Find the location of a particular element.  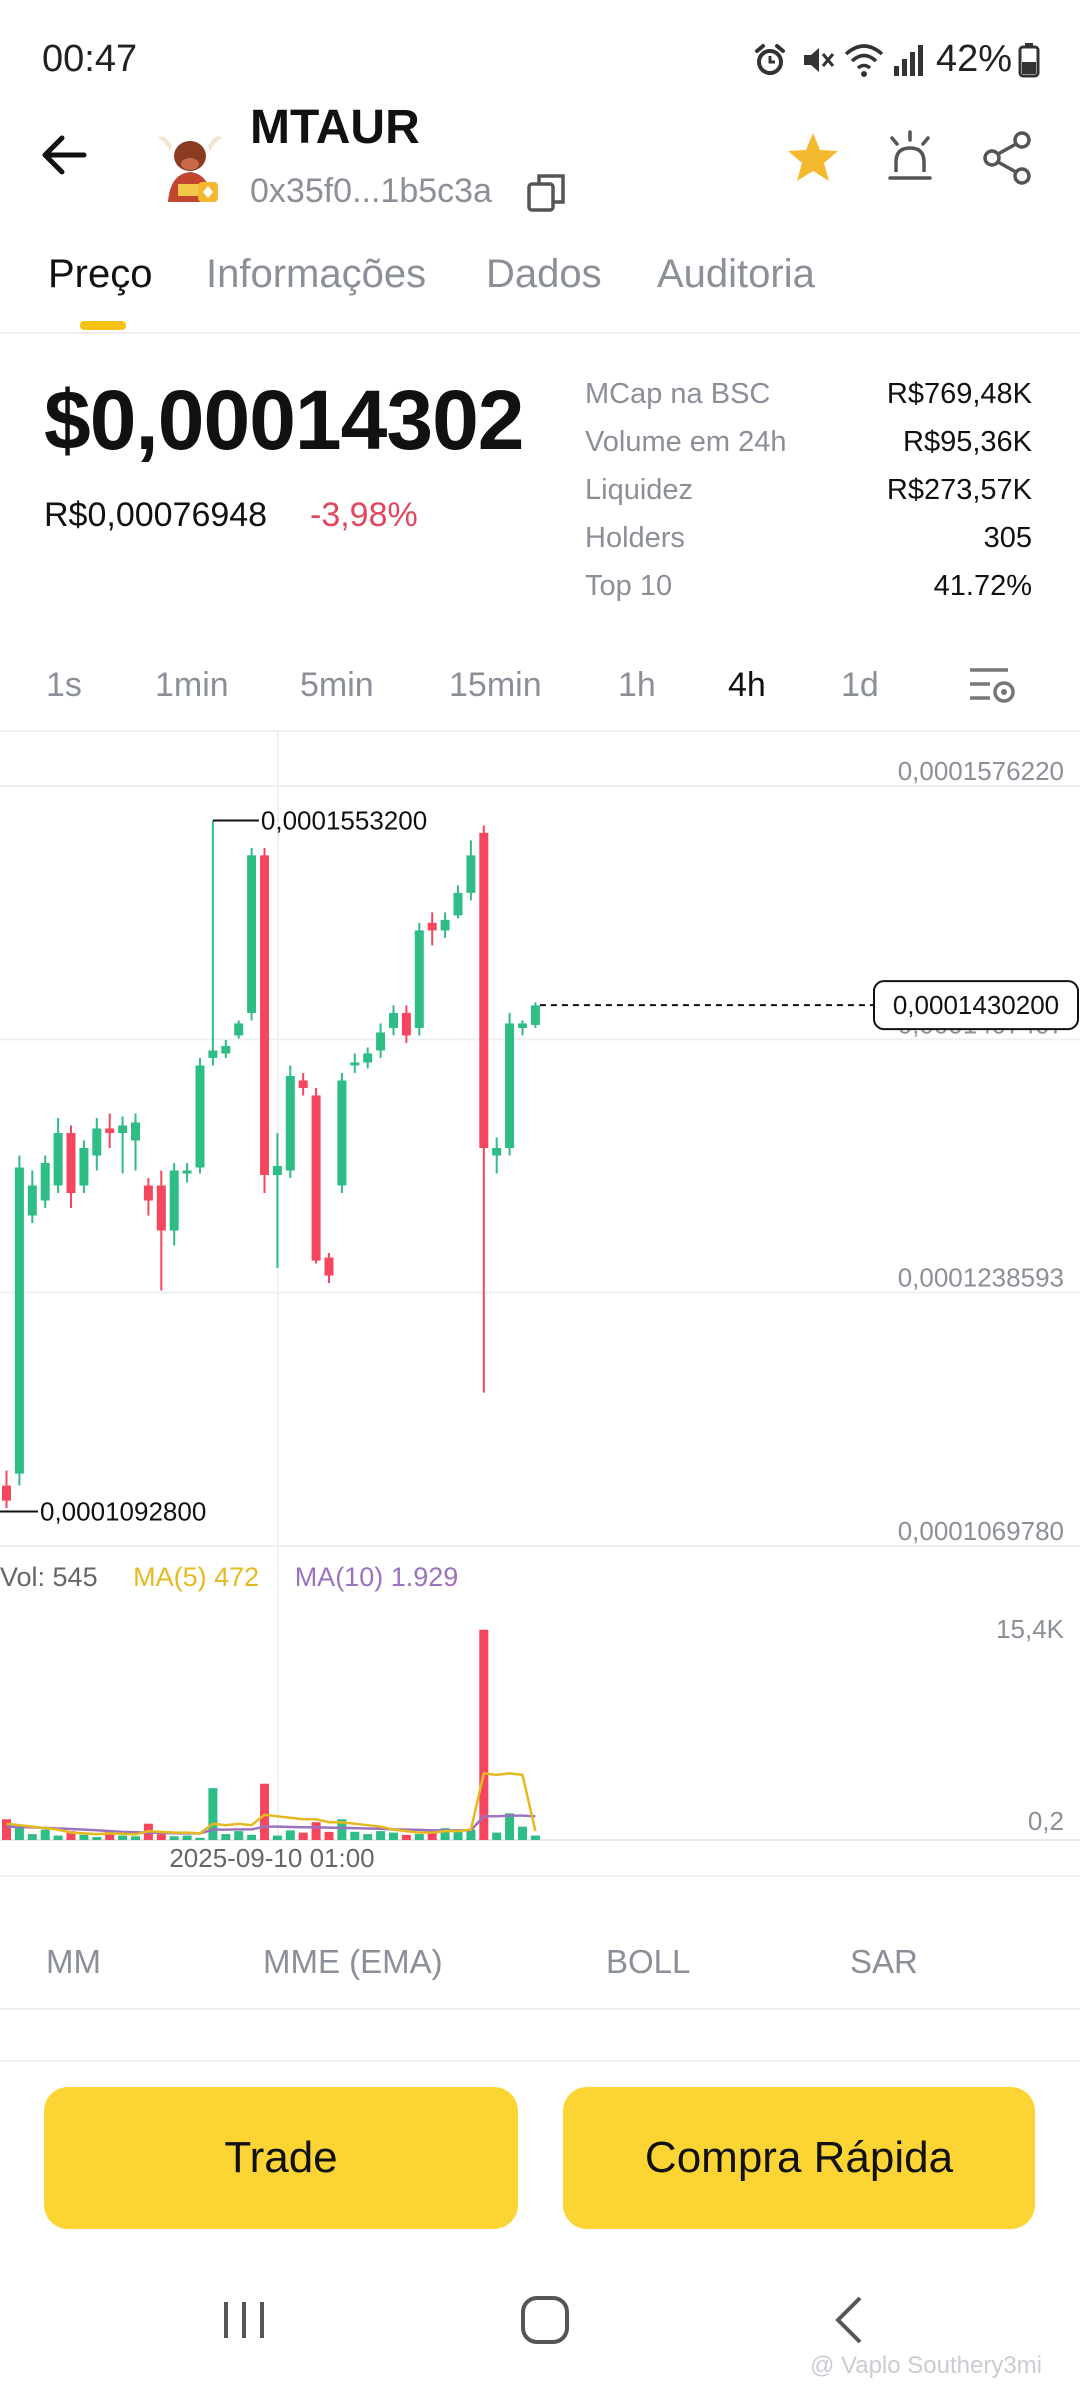

stat-label-holders: Holders is located at coordinates (635, 538).